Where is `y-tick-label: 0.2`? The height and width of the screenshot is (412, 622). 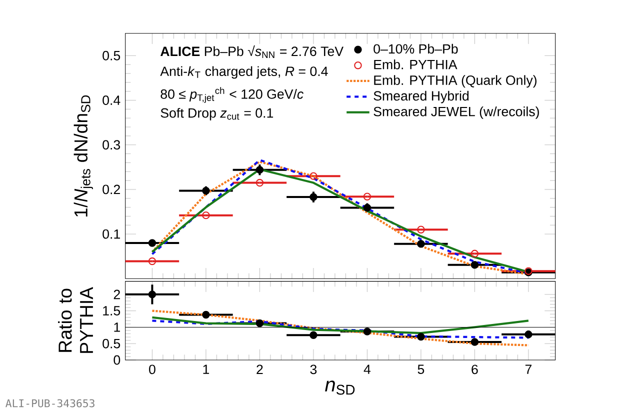
y-tick-label: 0.2 is located at coordinates (111, 189).